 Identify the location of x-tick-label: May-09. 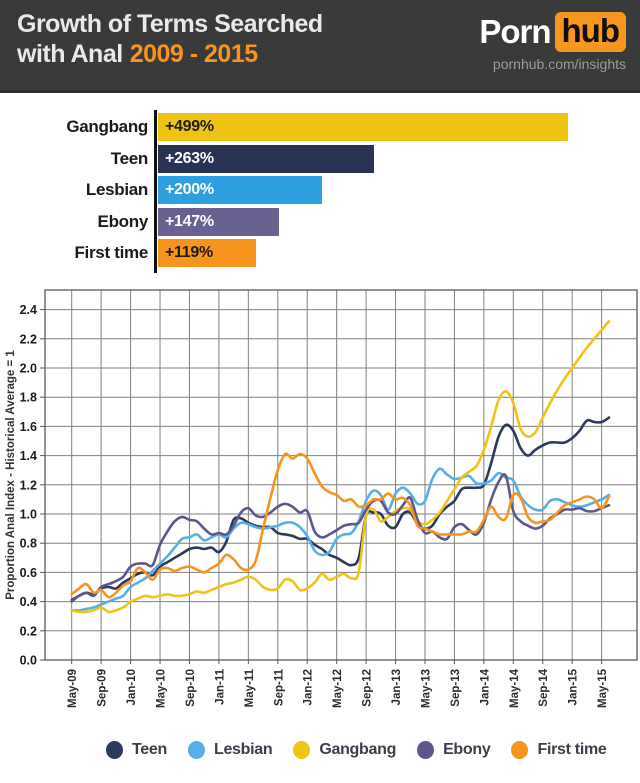
(73, 688).